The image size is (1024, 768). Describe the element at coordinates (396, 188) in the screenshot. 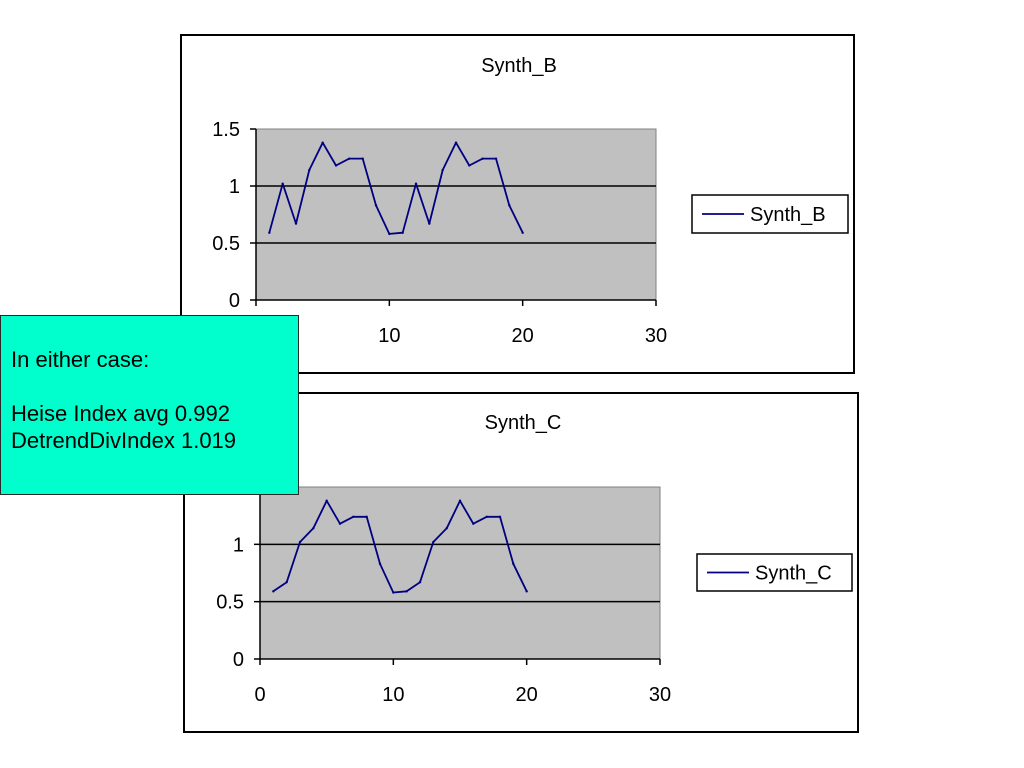

I see `chart-synth-b-series-line` at that location.